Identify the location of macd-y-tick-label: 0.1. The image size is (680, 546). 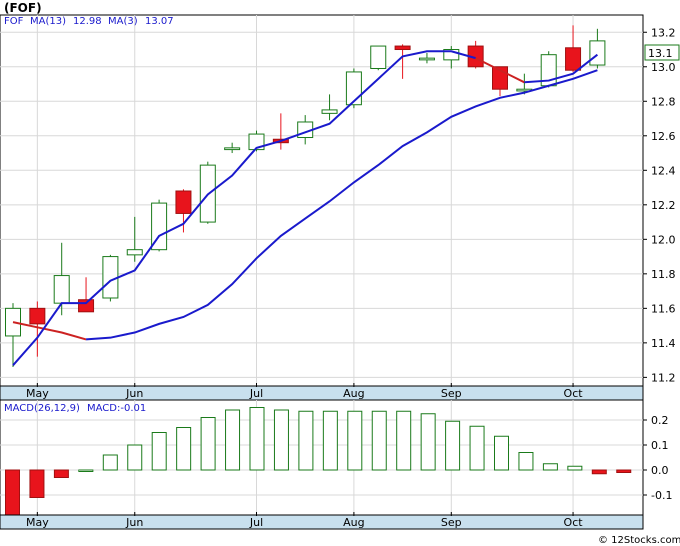
(660, 445).